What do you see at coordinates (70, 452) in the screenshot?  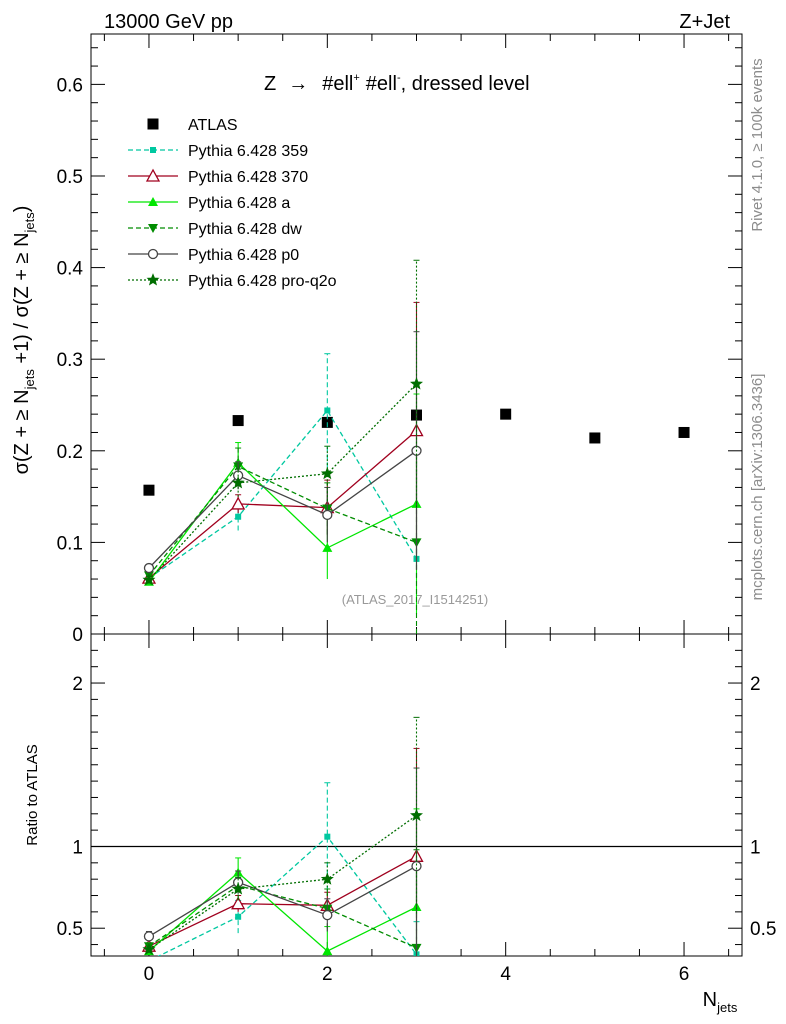 I see `main-y-tick-label: 0.2` at bounding box center [70, 452].